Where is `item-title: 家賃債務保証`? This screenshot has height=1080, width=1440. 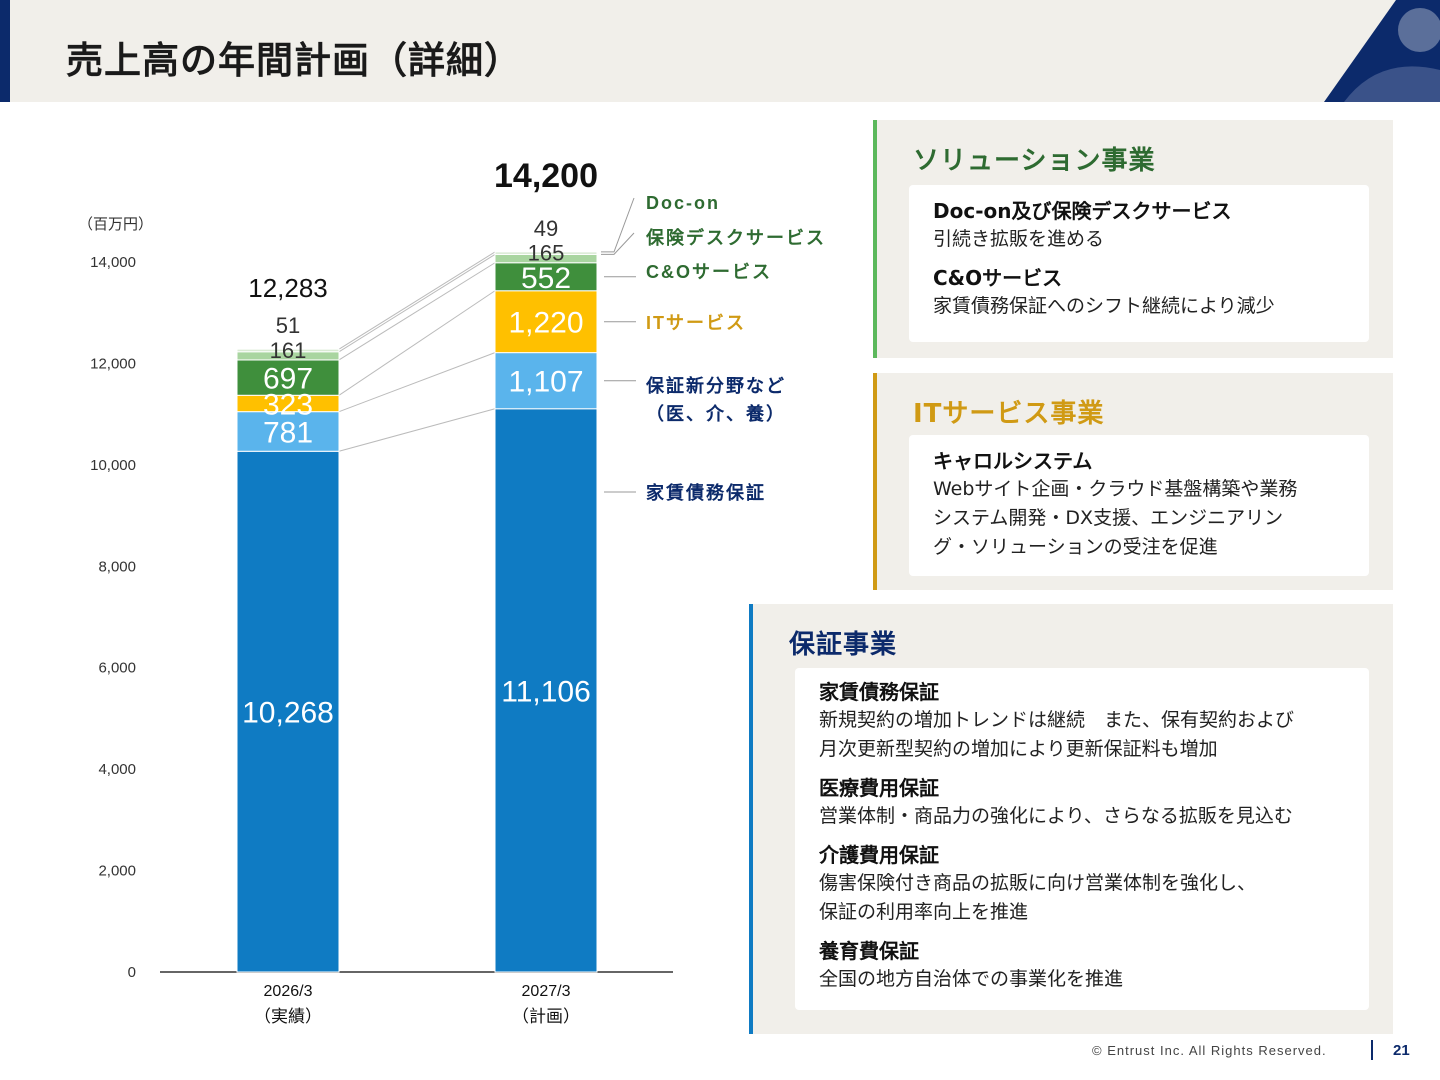 item-title: 家賃債務保証 is located at coordinates (879, 692).